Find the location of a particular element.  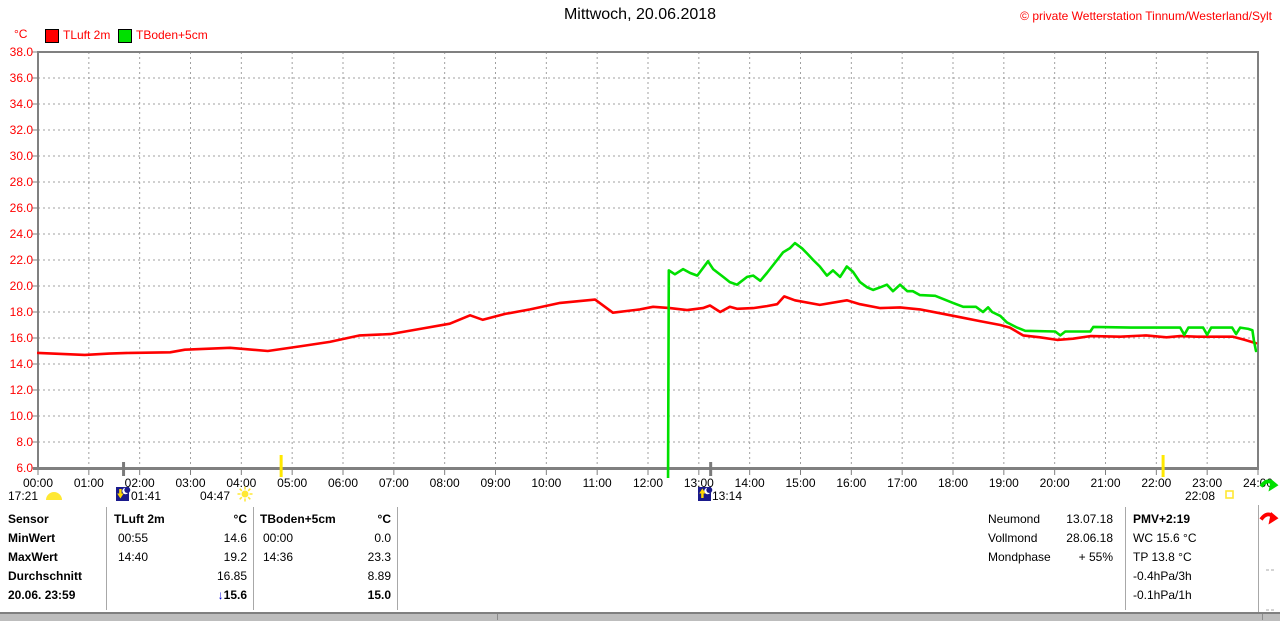

x-tick-label: 11:00 is located at coordinates (597, 483).